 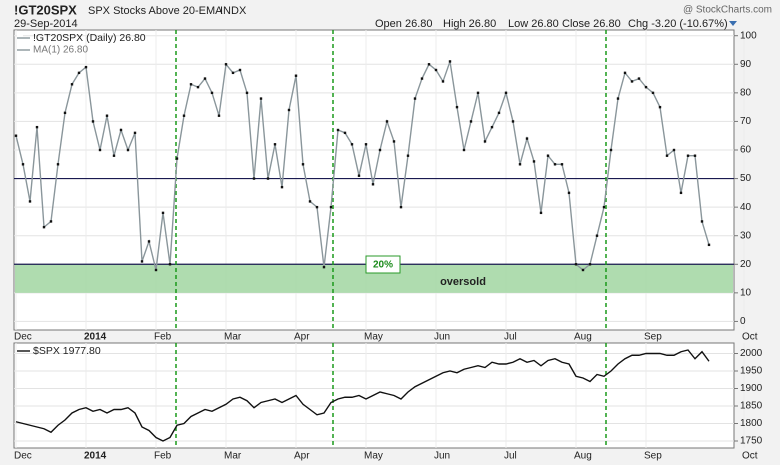 I want to click on y-tick-label: 40, so click(x=746, y=207).